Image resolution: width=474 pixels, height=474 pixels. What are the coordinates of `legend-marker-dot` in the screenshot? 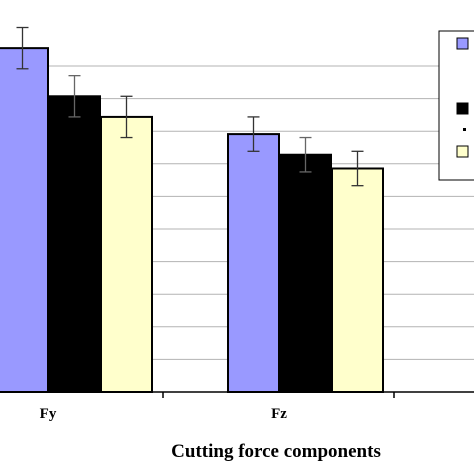 It's located at (464, 129).